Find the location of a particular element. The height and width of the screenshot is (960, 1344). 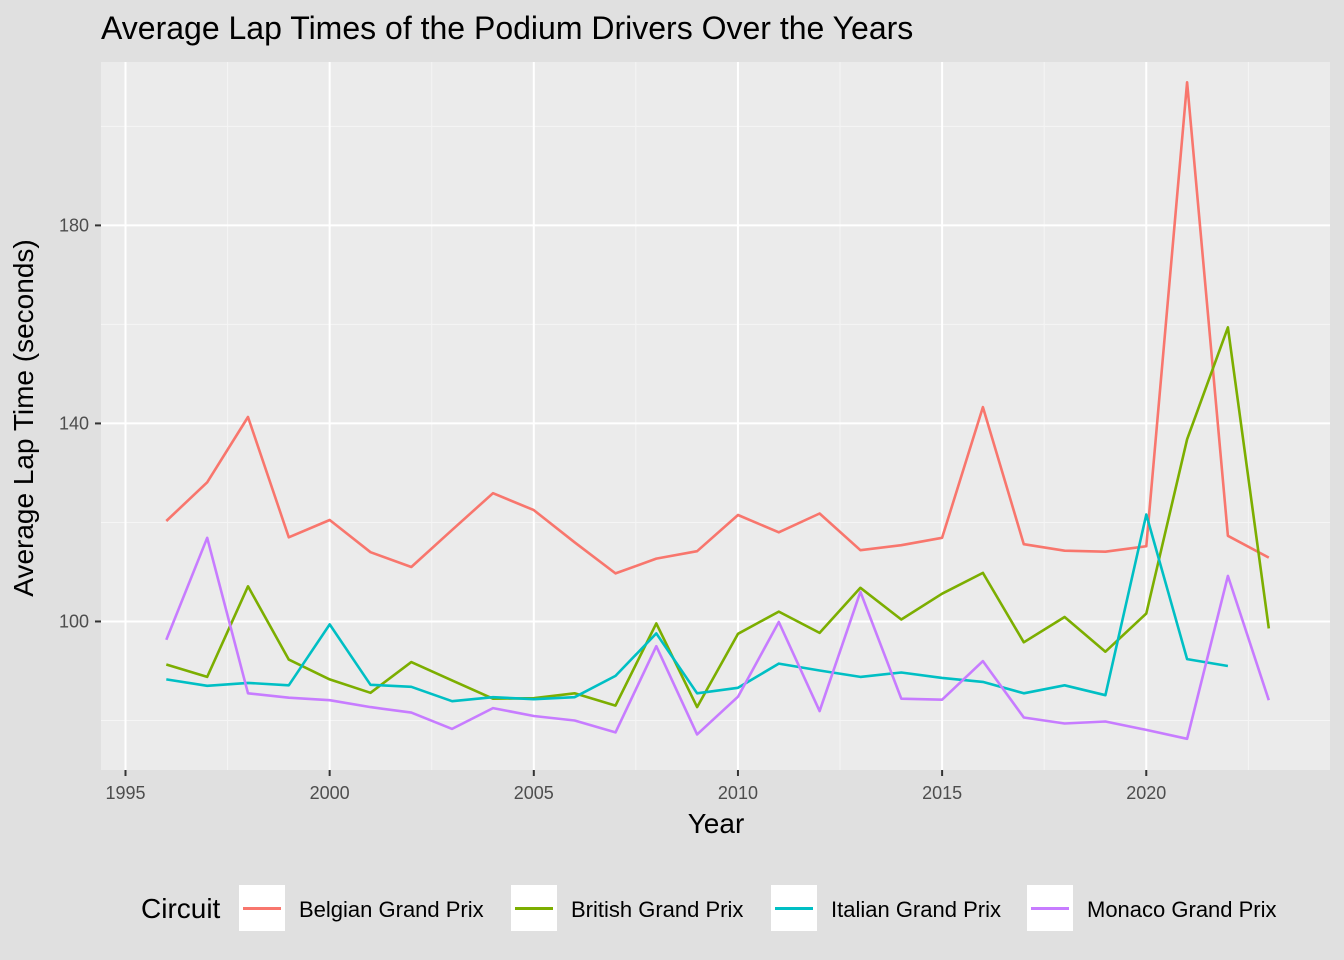

legend-key-british is located at coordinates (534, 908).